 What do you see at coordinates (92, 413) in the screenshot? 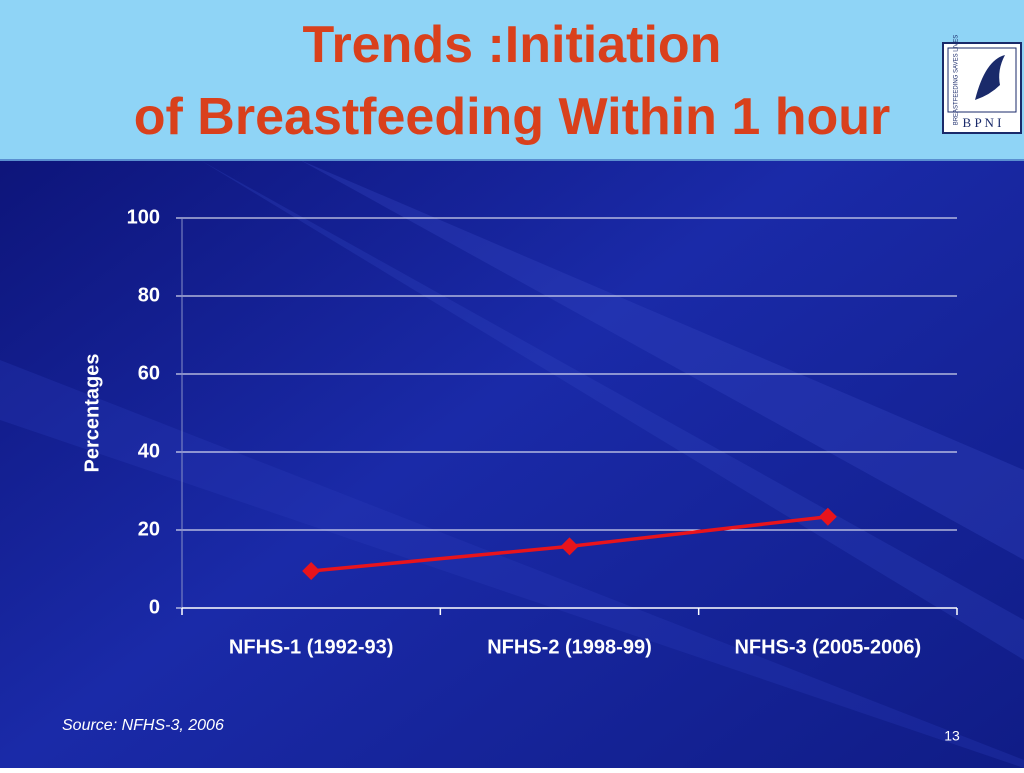
I see `y-axis-label: Percentages` at bounding box center [92, 413].